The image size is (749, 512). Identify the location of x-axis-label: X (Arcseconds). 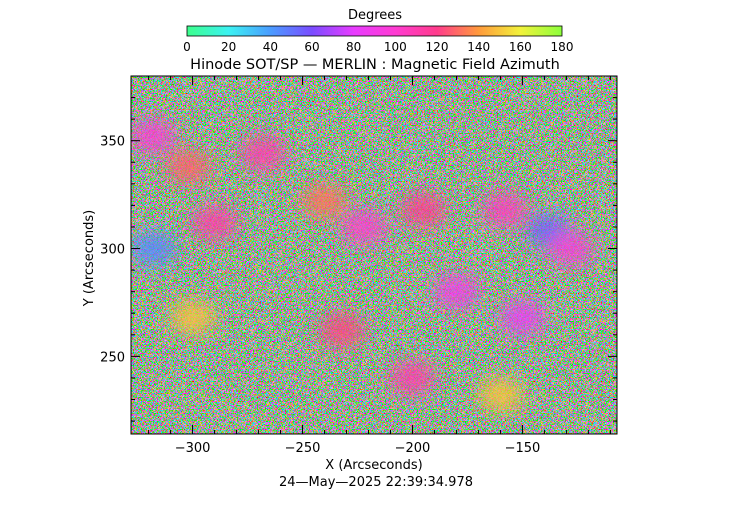
(373, 465).